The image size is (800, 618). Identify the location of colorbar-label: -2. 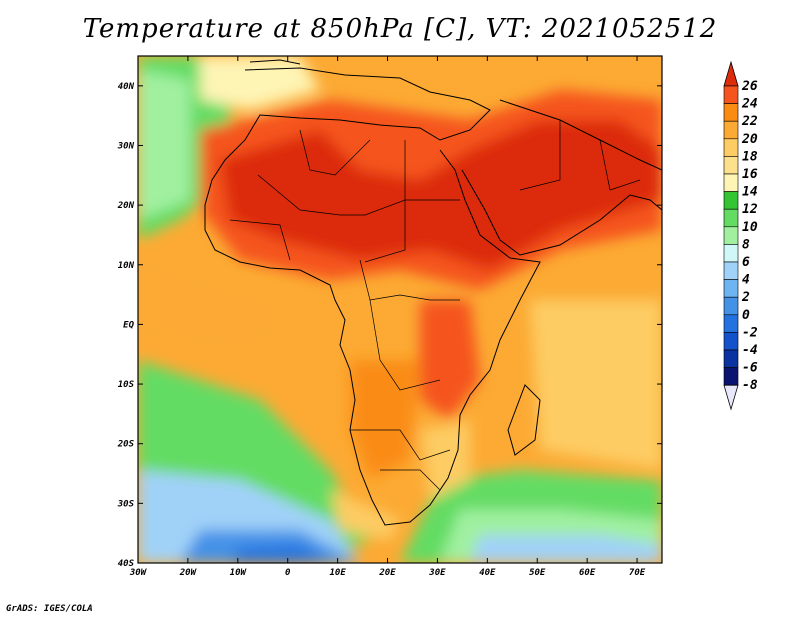
(750, 332).